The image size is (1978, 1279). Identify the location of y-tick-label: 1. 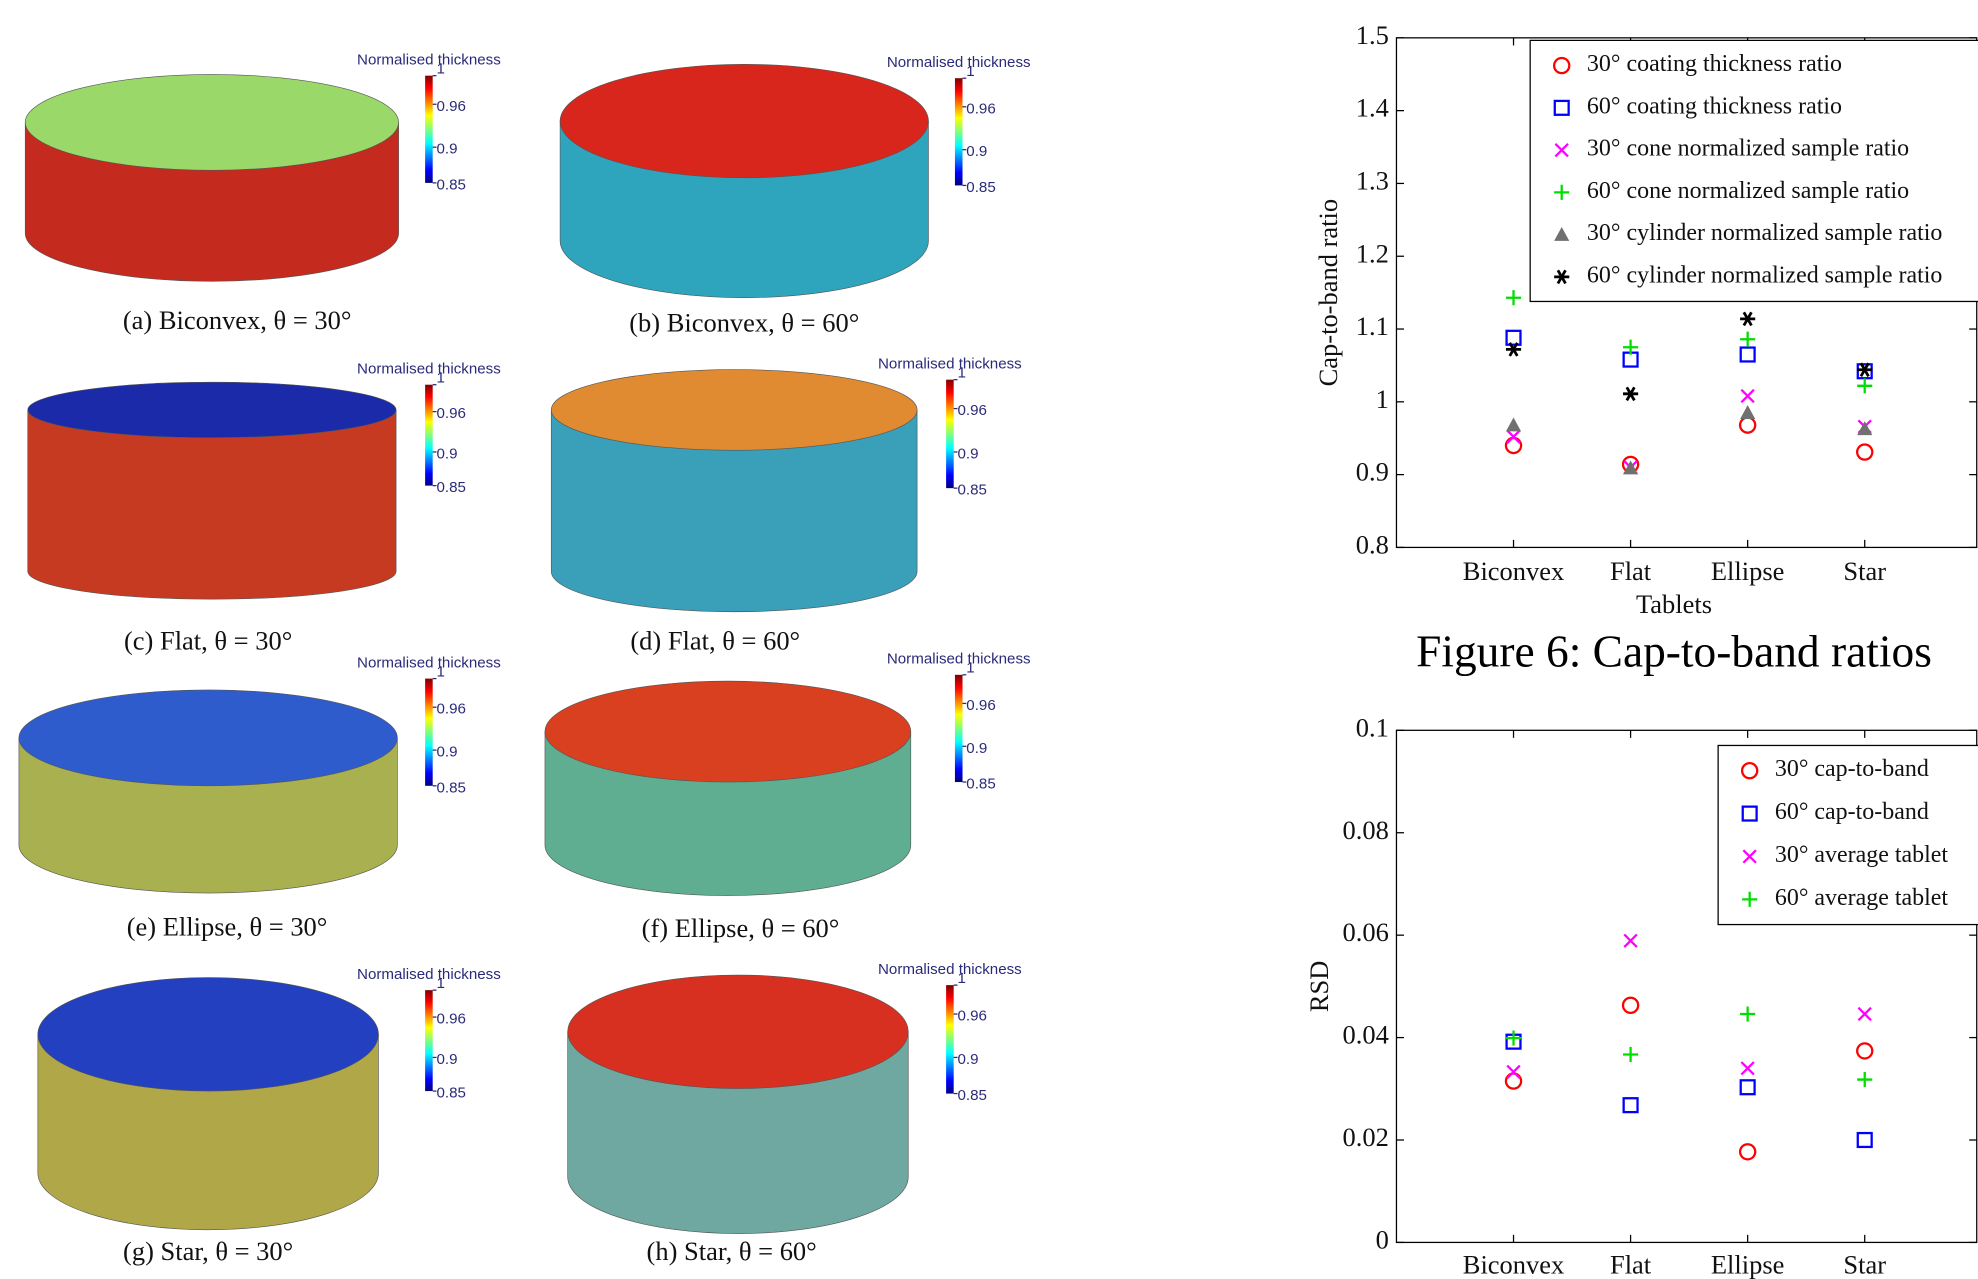
(1382, 399).